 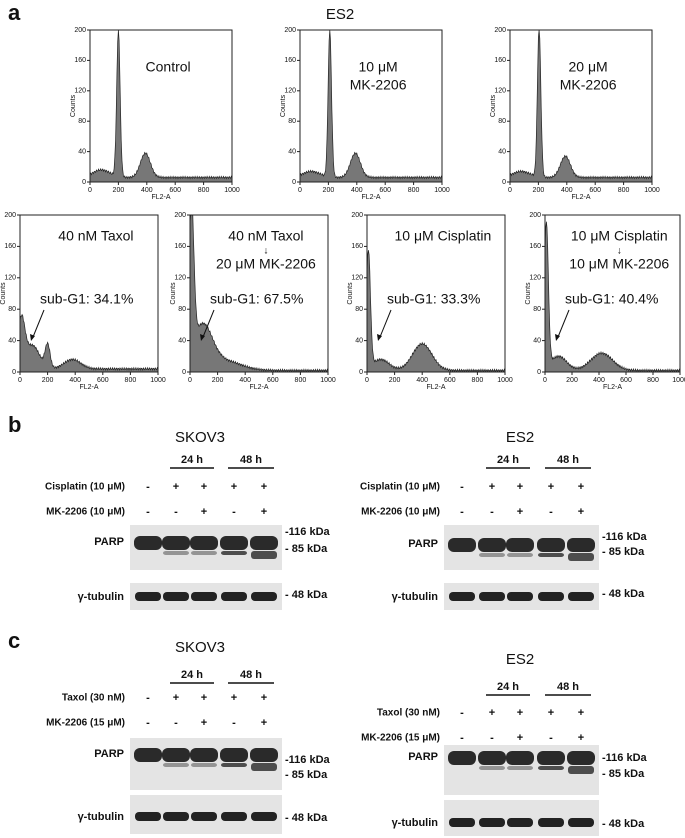 What do you see at coordinates (350, 293) in the screenshot?
I see `y-axis-label: Counts` at bounding box center [350, 293].